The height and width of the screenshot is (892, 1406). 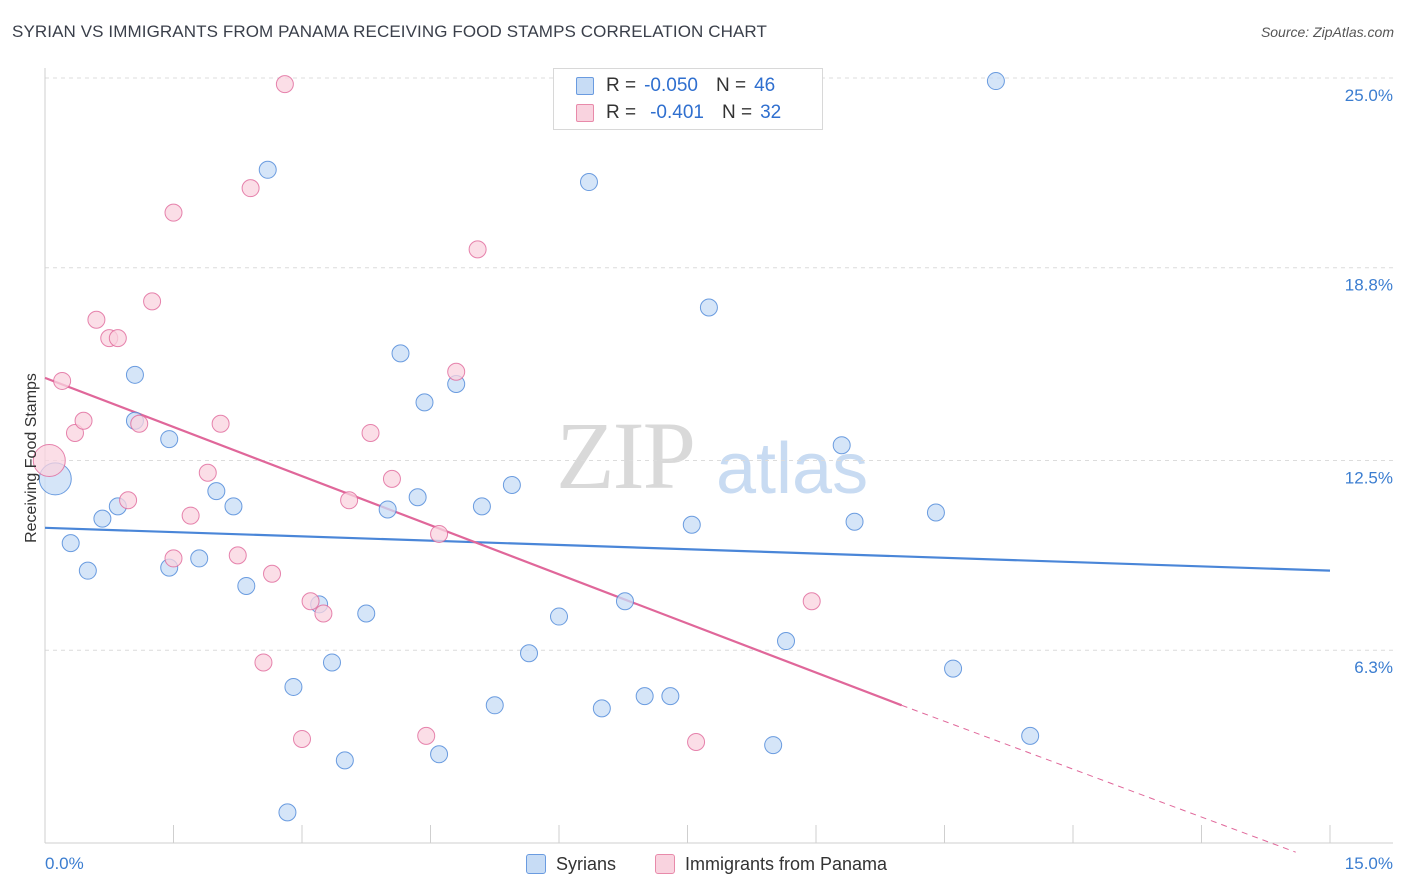 I want to click on n-value: 46, so click(x=765, y=85).